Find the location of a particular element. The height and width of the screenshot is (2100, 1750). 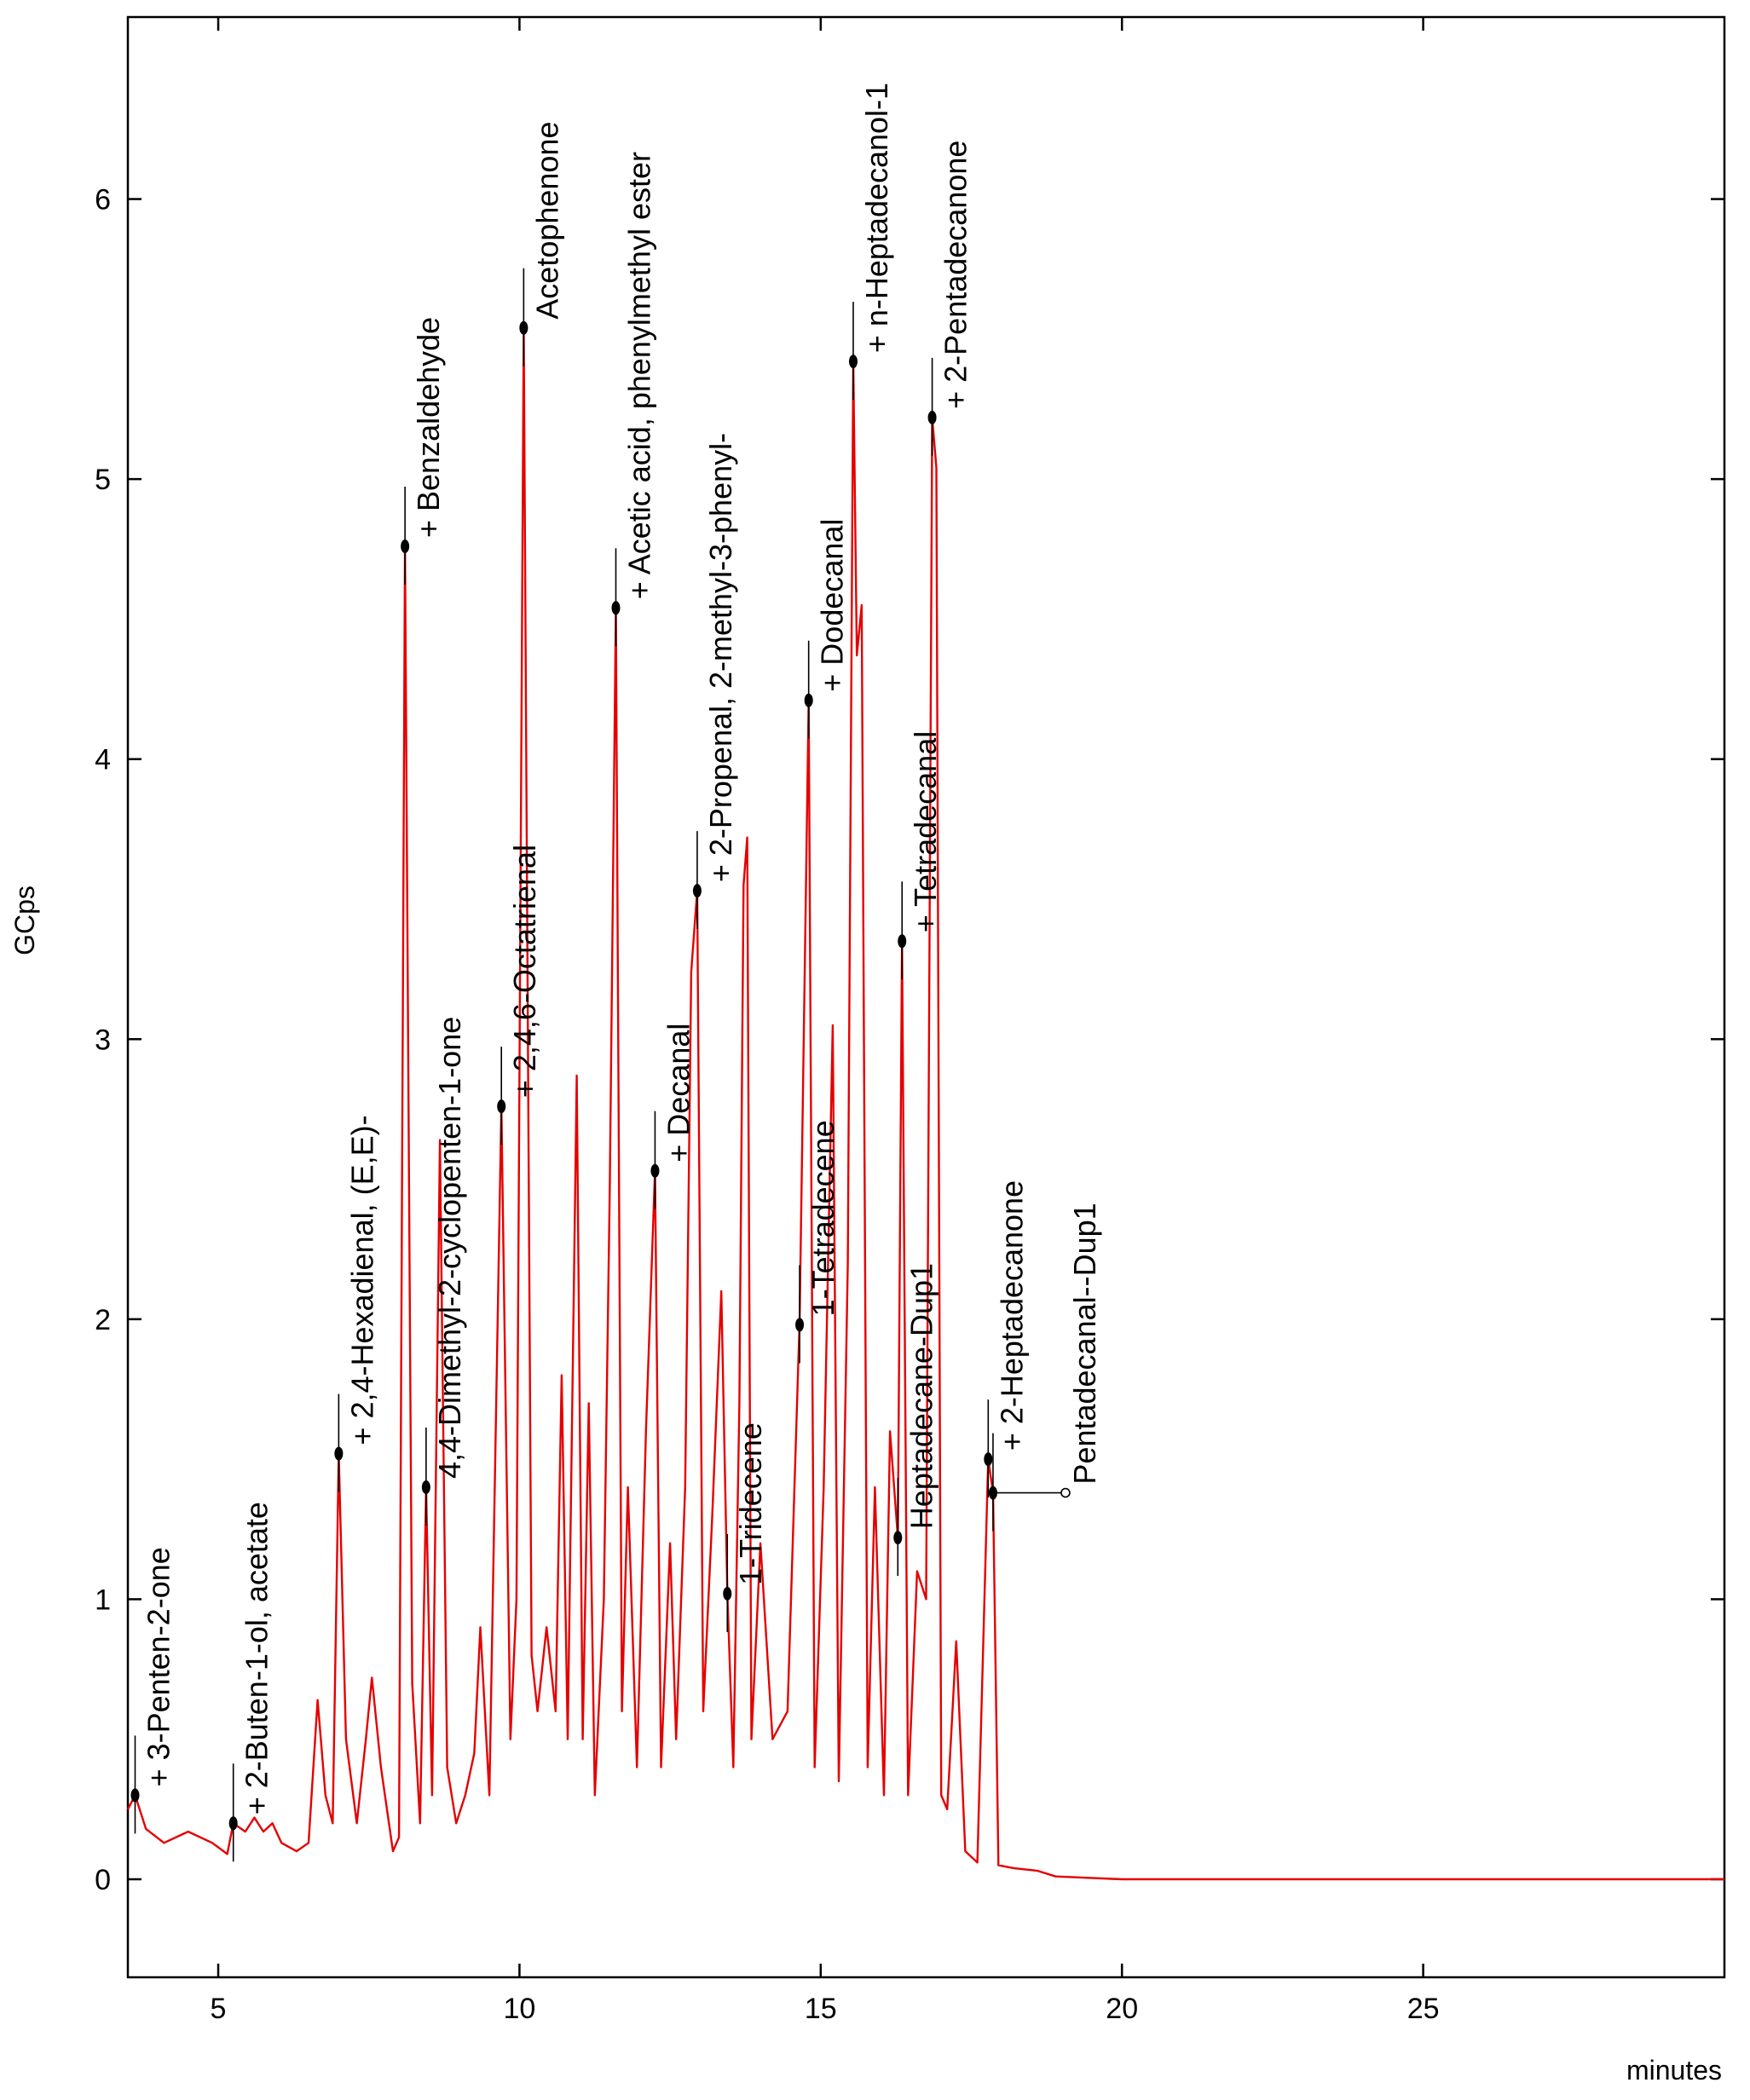

peak-annotation: + 2-Buten-1-ol, acetate is located at coordinates (251, 1682).